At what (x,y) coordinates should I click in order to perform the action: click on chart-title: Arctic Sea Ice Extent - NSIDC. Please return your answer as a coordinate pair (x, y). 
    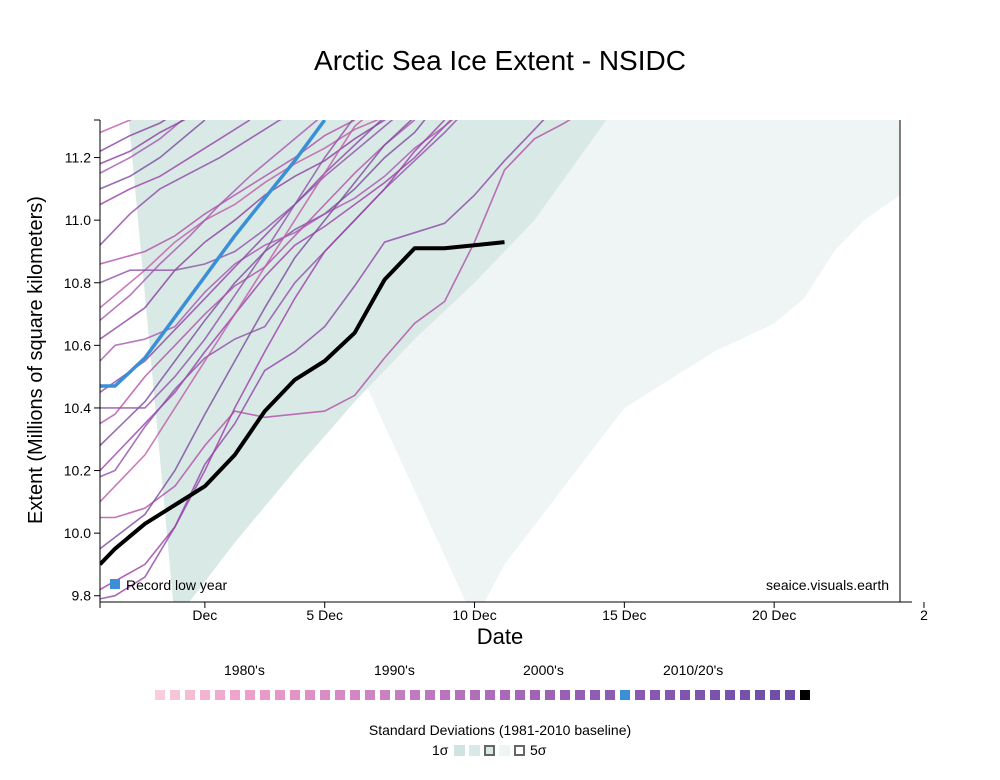
    Looking at the image, I should click on (500, 60).